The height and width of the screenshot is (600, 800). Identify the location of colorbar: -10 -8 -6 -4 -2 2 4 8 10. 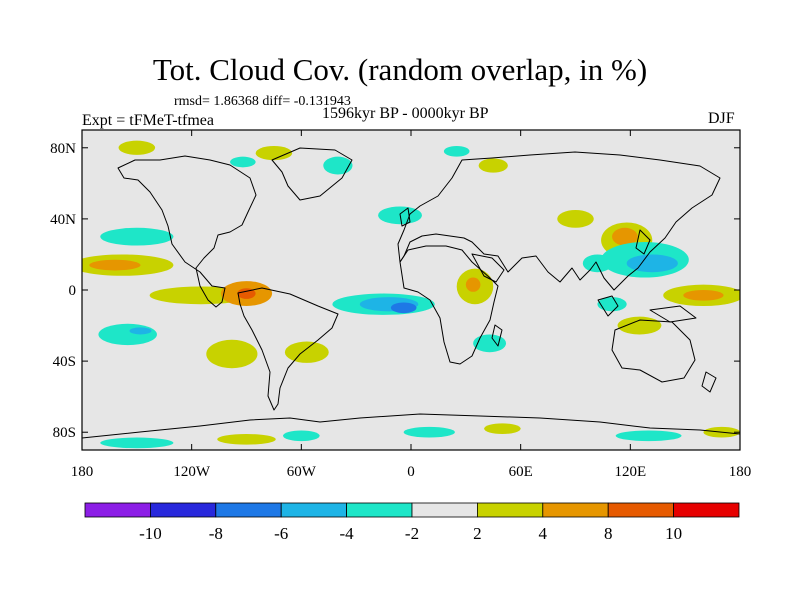
(412, 522).